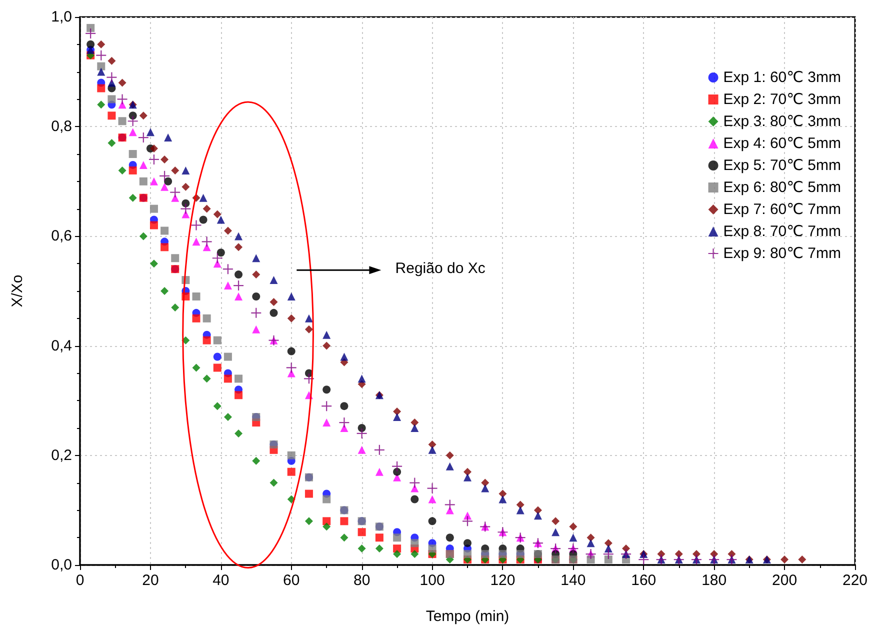 The image size is (876, 639). Describe the element at coordinates (440, 269) in the screenshot. I see `annotation: Região do Xc` at that location.